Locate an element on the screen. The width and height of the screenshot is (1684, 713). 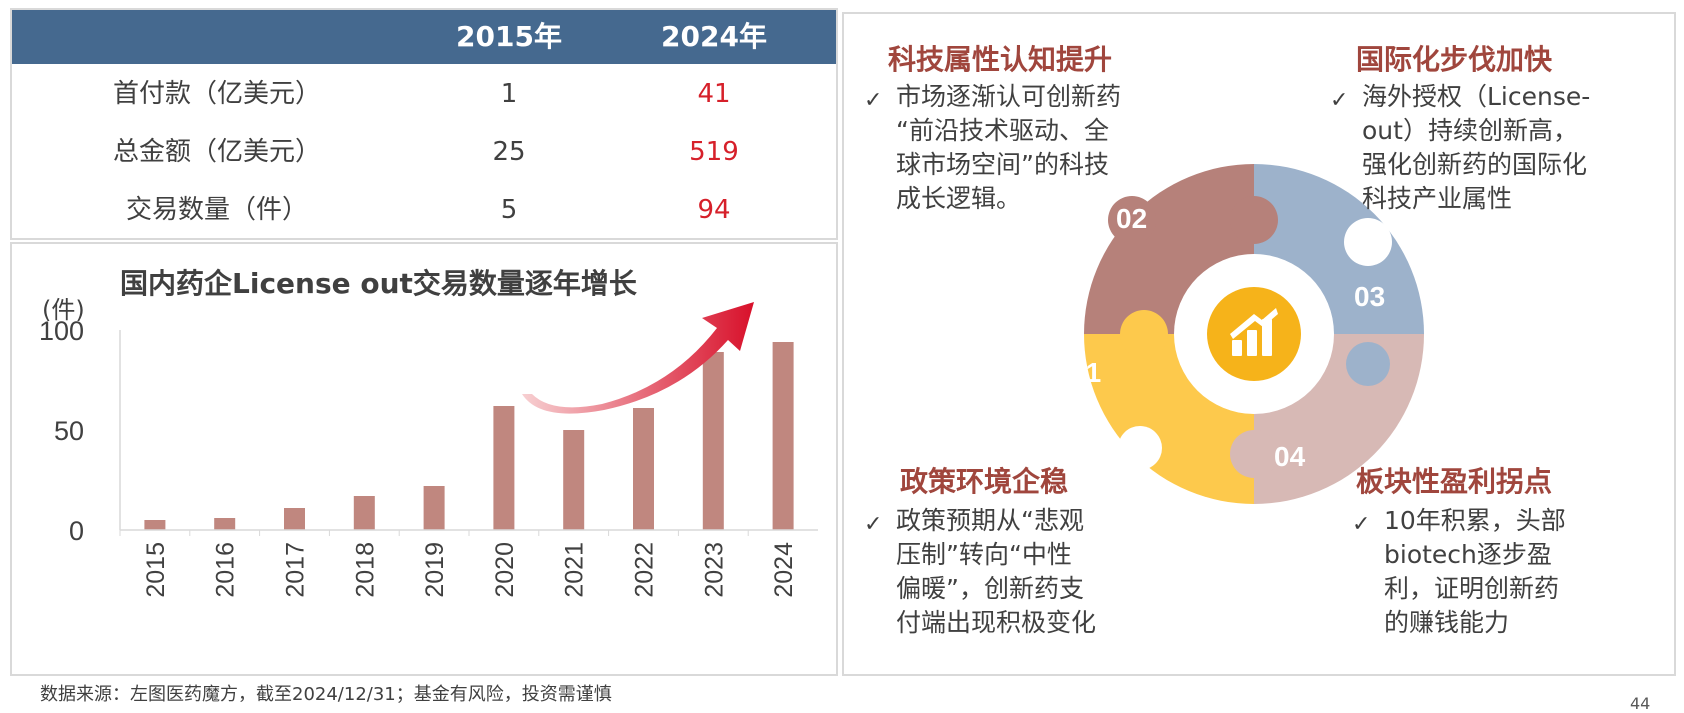
x-tick-label: 2015 is located at coordinates (156, 570).